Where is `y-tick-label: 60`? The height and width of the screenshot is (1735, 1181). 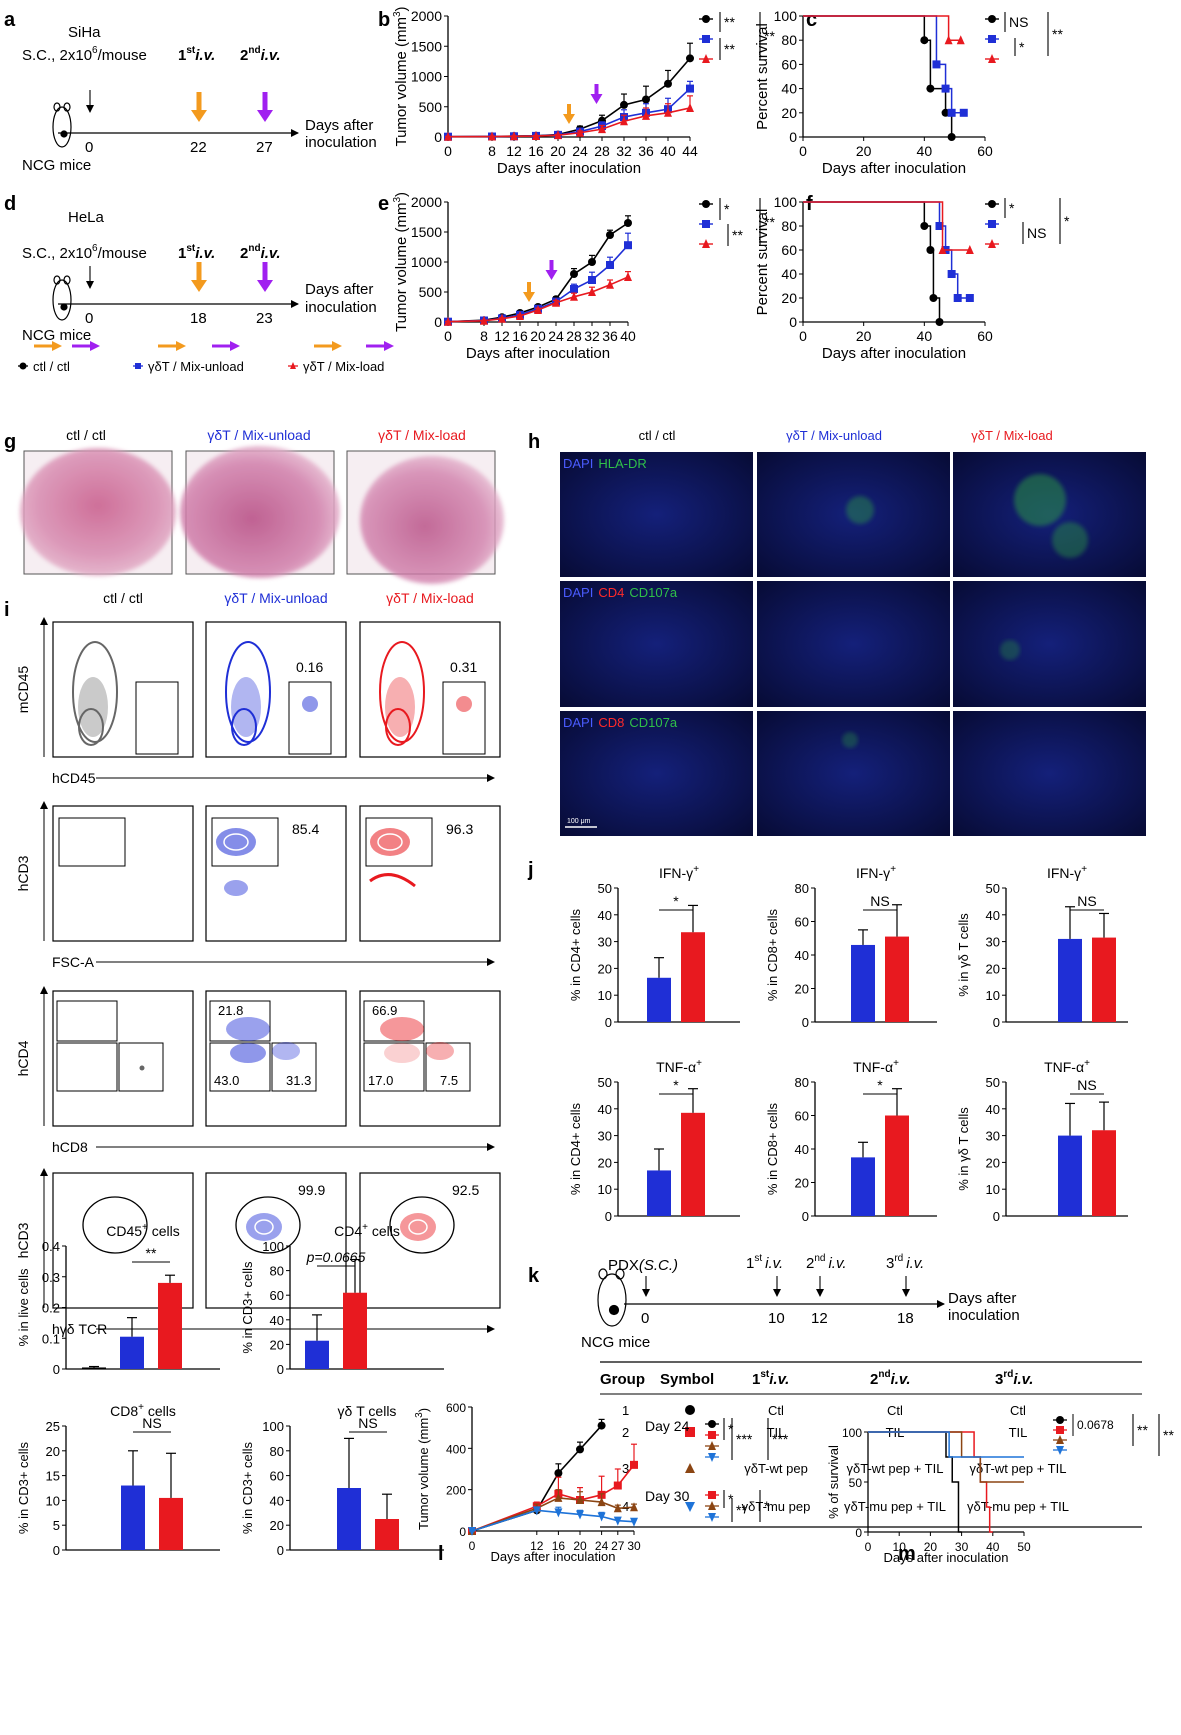
y-tick-label: 60 is located at coordinates (789, 64).